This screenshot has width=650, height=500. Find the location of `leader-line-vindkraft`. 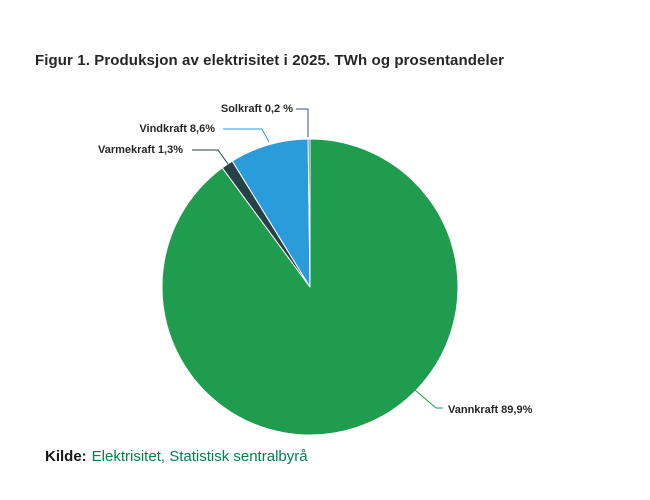

leader-line-vindkraft is located at coordinates (246, 135).